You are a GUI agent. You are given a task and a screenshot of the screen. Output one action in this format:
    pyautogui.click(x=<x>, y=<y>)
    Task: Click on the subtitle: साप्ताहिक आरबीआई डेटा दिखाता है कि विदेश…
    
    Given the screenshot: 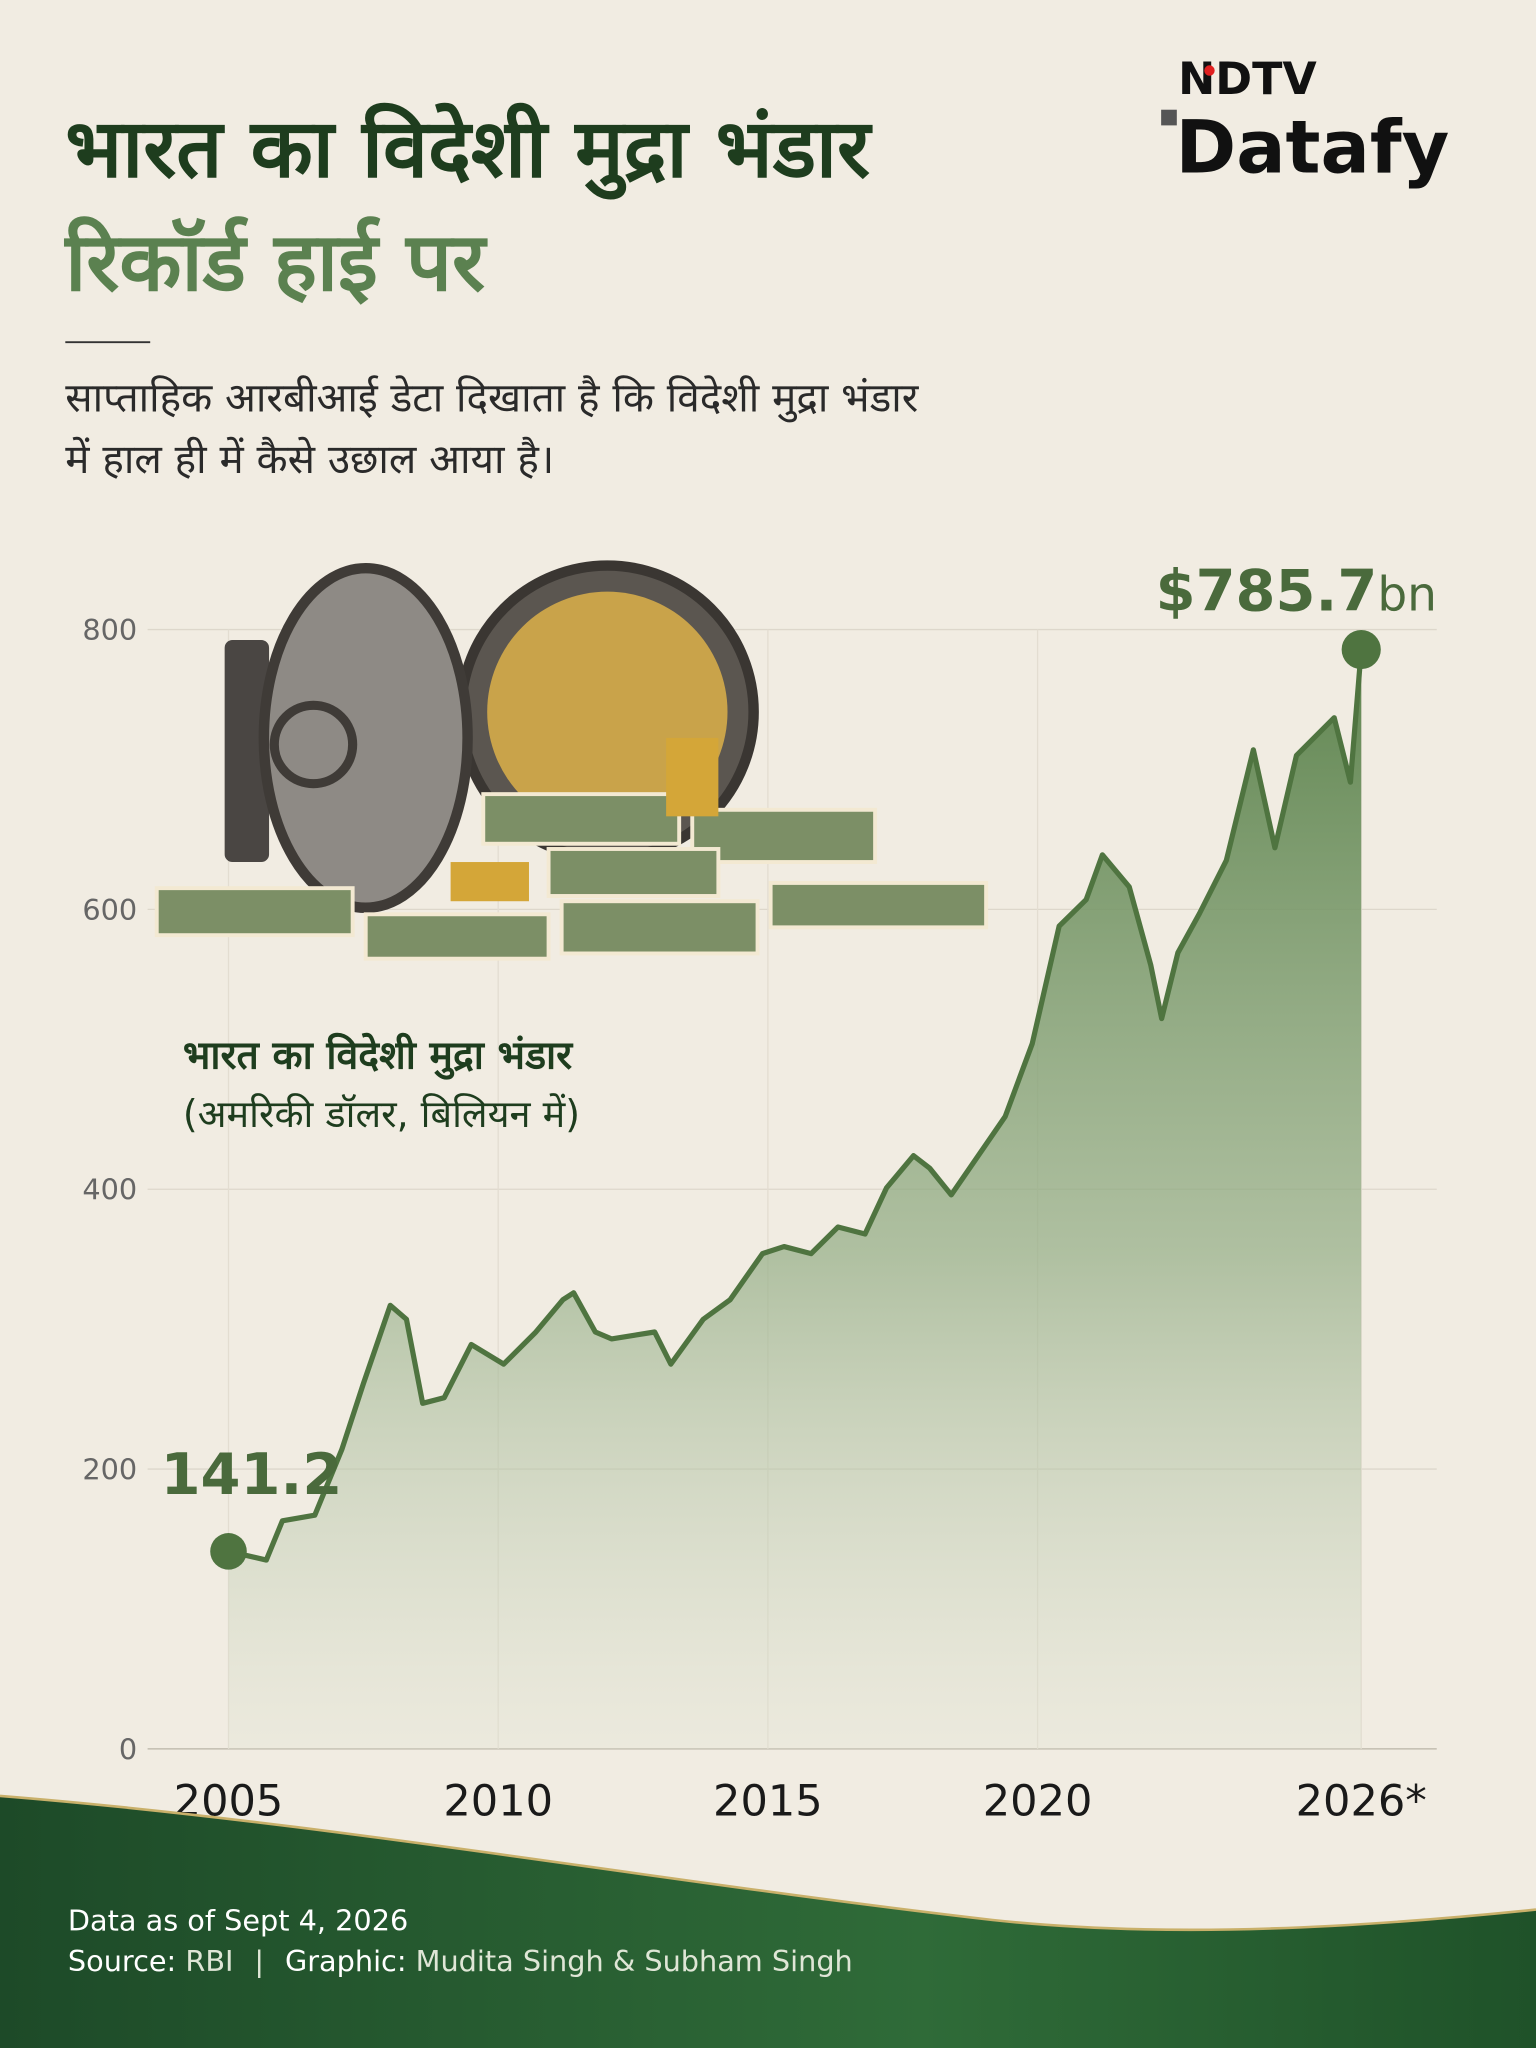 What is the action you would take?
    pyautogui.click(x=492, y=397)
    